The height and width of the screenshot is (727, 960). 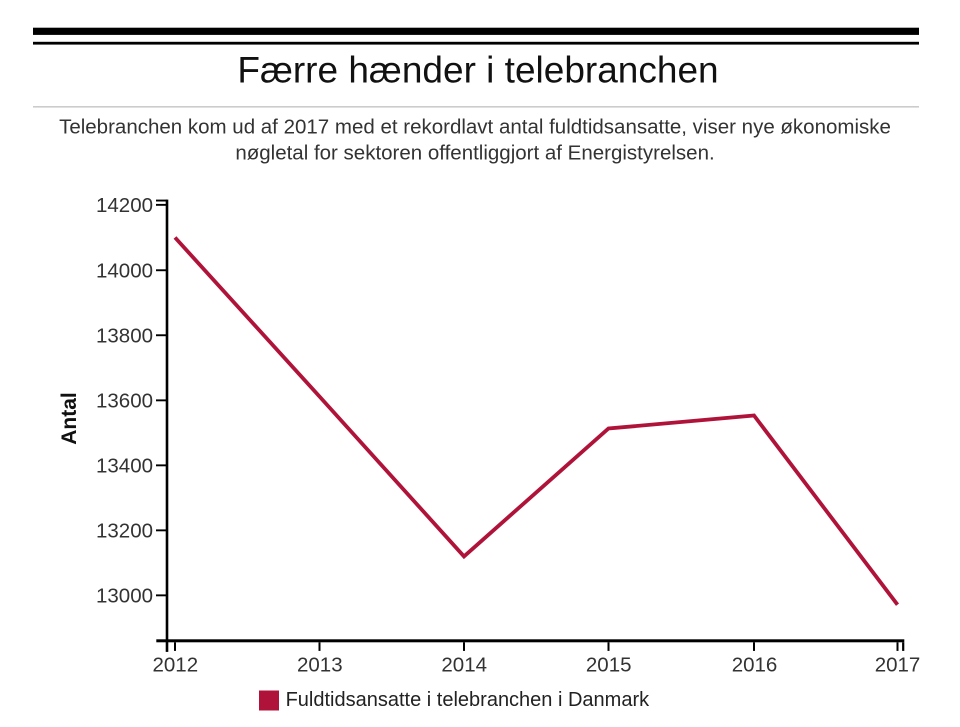 I want to click on svg-text: 2016, so click(x=755, y=664).